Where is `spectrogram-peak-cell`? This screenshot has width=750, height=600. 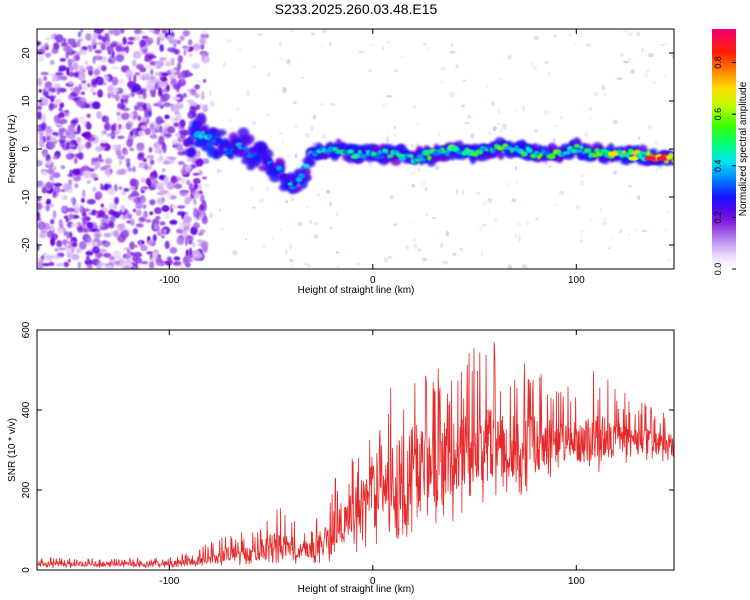
spectrogram-peak-cell is located at coordinates (612, 153).